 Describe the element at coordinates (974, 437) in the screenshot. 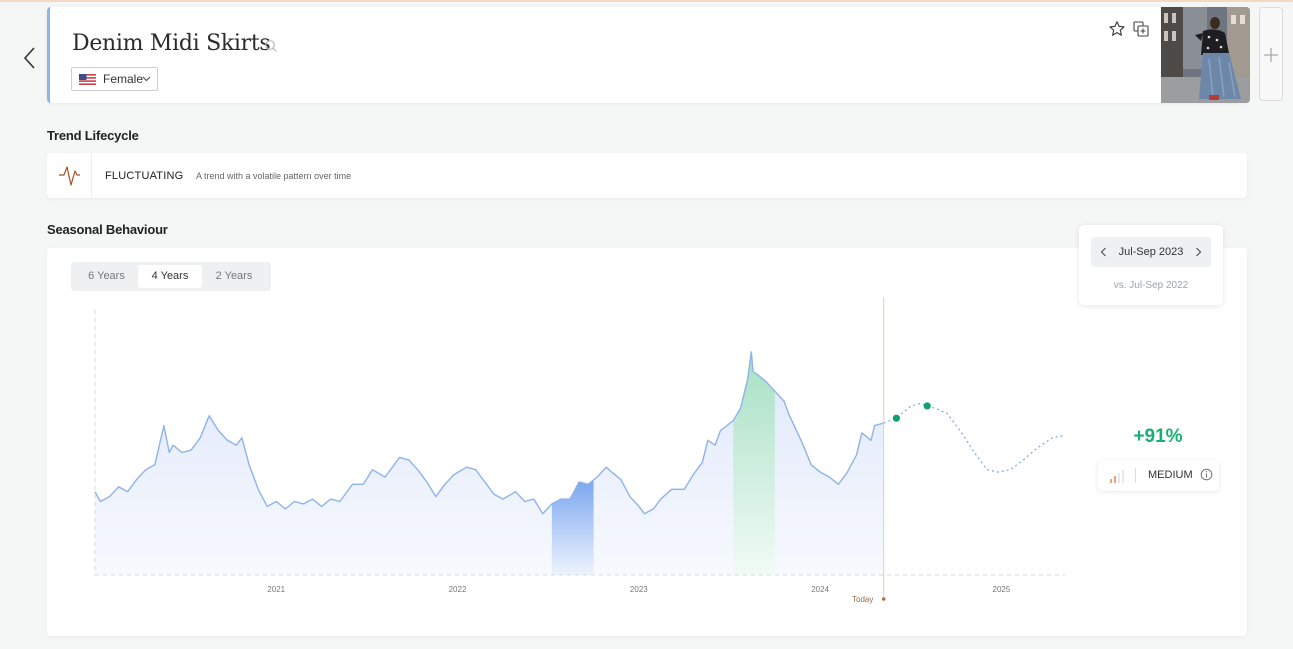

I see `forecast-line` at that location.